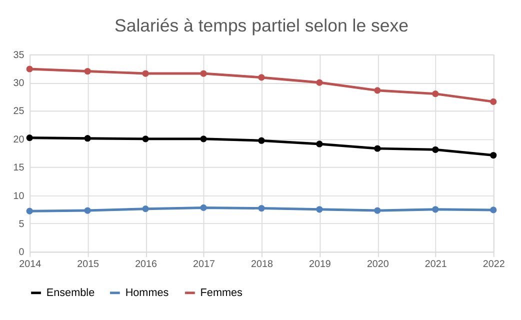 Image resolution: width=521 pixels, height=320 pixels. Describe the element at coordinates (204, 264) in the screenshot. I see `x-tick-label: 2017` at that location.